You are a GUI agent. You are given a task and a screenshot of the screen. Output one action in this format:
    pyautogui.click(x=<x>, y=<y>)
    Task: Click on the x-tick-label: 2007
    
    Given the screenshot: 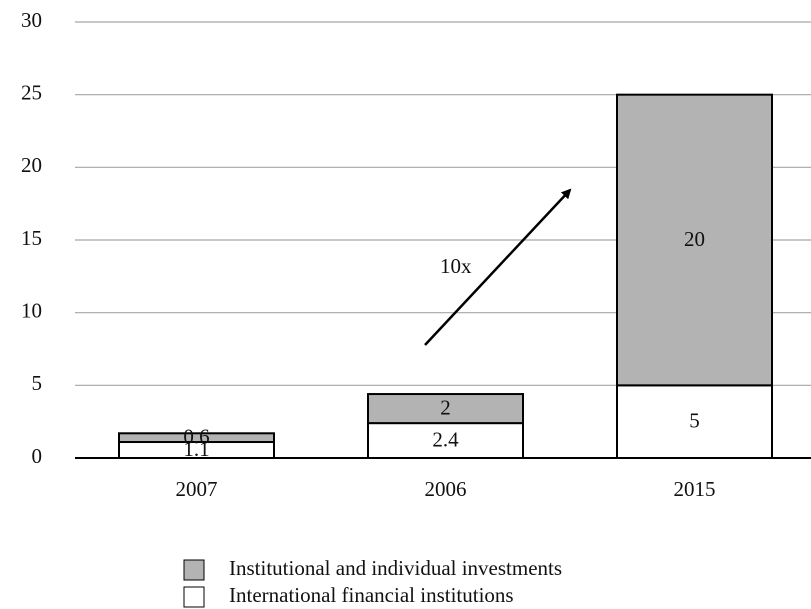 What is the action you would take?
    pyautogui.click(x=197, y=489)
    